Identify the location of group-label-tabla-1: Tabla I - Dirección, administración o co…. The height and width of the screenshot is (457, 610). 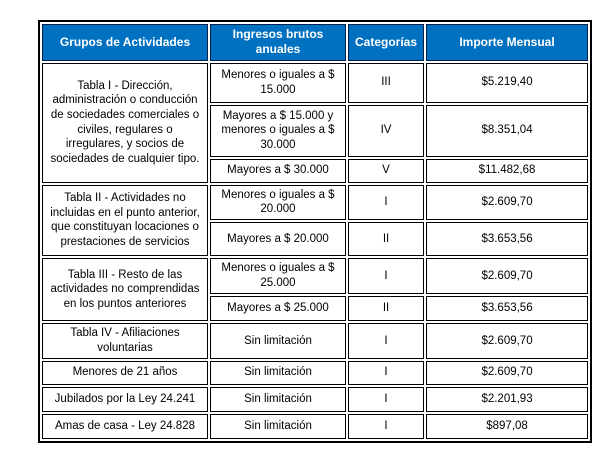
(125, 122).